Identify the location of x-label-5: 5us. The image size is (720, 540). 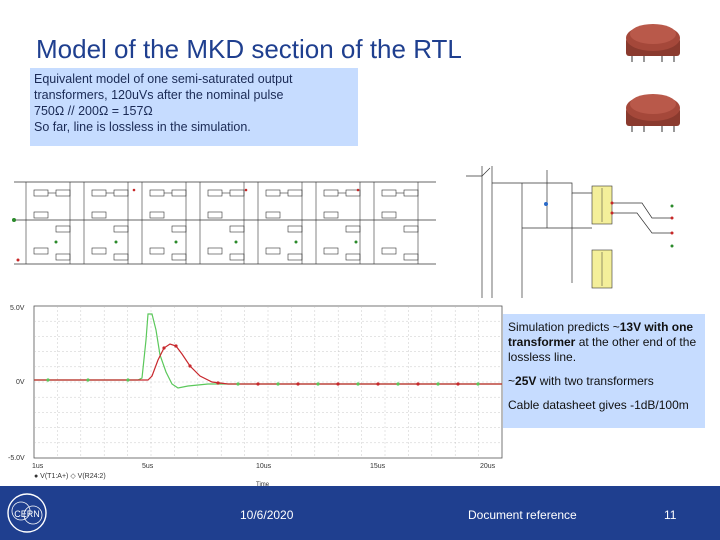
(148, 466).